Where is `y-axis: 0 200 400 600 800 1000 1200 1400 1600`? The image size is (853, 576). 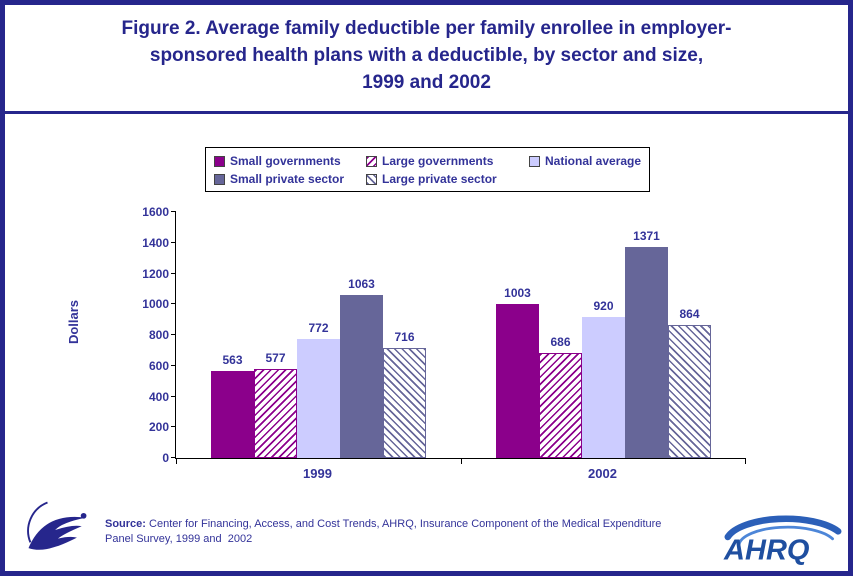
y-axis: 0 200 400 600 800 1000 1200 1400 1600 is located at coordinates (146, 335).